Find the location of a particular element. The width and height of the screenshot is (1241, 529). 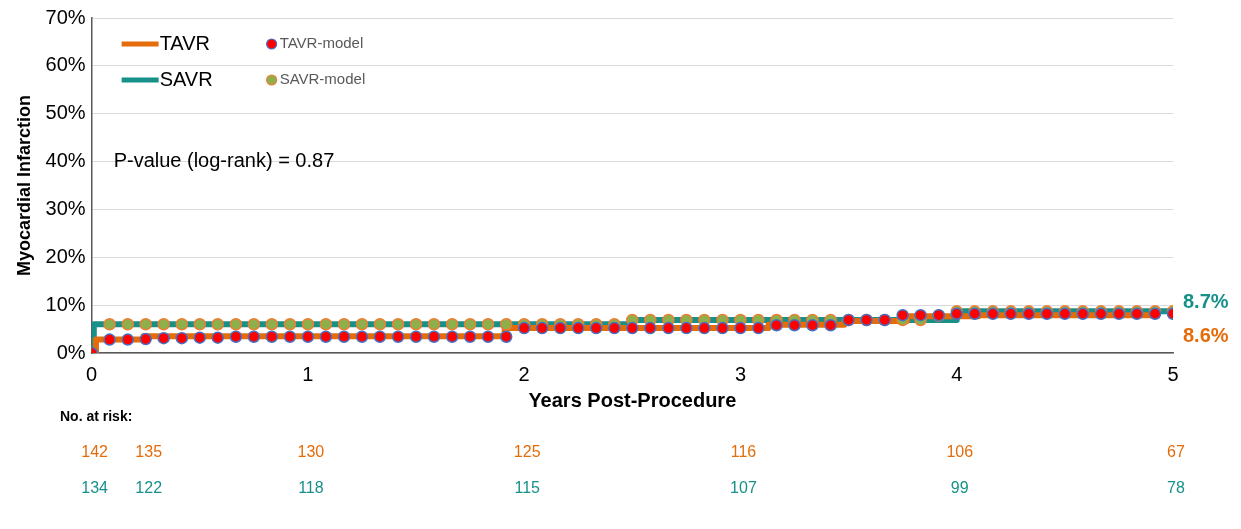

y-tick-label: 10% is located at coordinates (65, 303).